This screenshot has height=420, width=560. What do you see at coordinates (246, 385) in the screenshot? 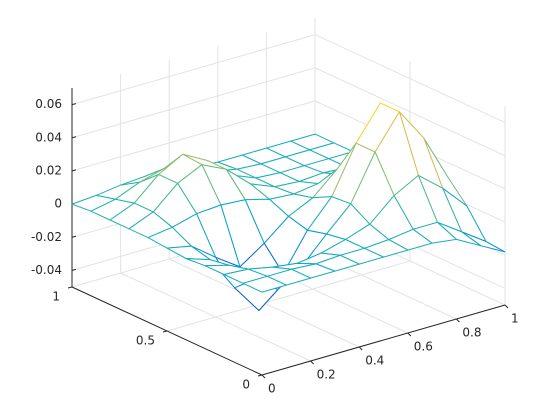
I see `y-tick-label: 0` at bounding box center [246, 385].